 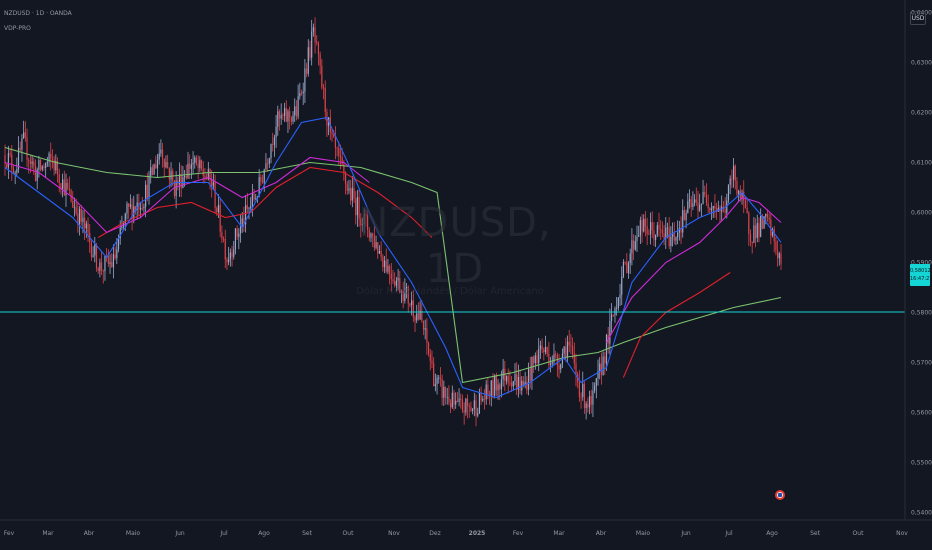 I want to click on y-tick-label: 0,54000, so click(x=921, y=513).